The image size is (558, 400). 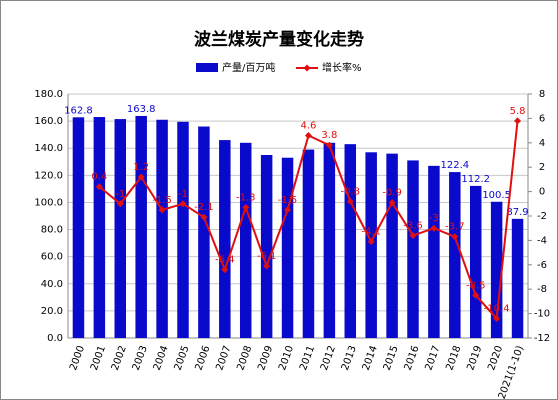 I want to click on chart-title: 波兰煤炭产量变化走势, so click(x=279, y=39).